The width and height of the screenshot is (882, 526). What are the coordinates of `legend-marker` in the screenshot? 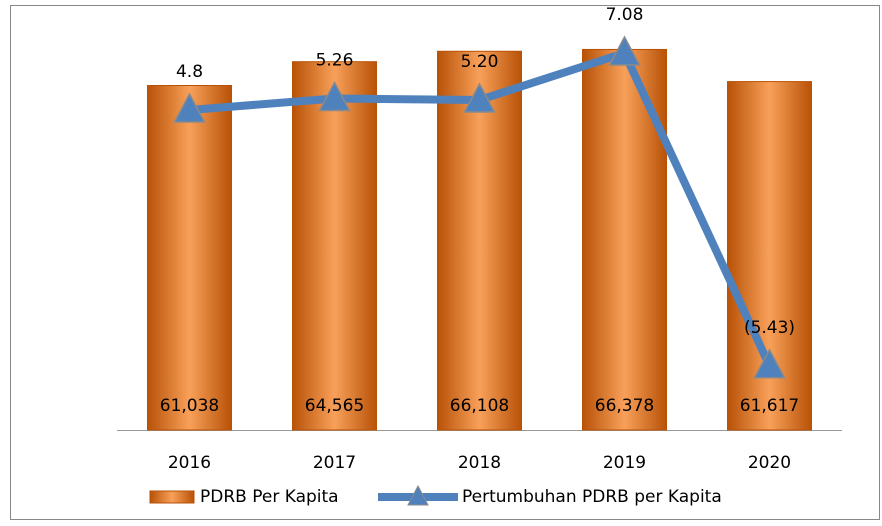 It's located at (418, 495).